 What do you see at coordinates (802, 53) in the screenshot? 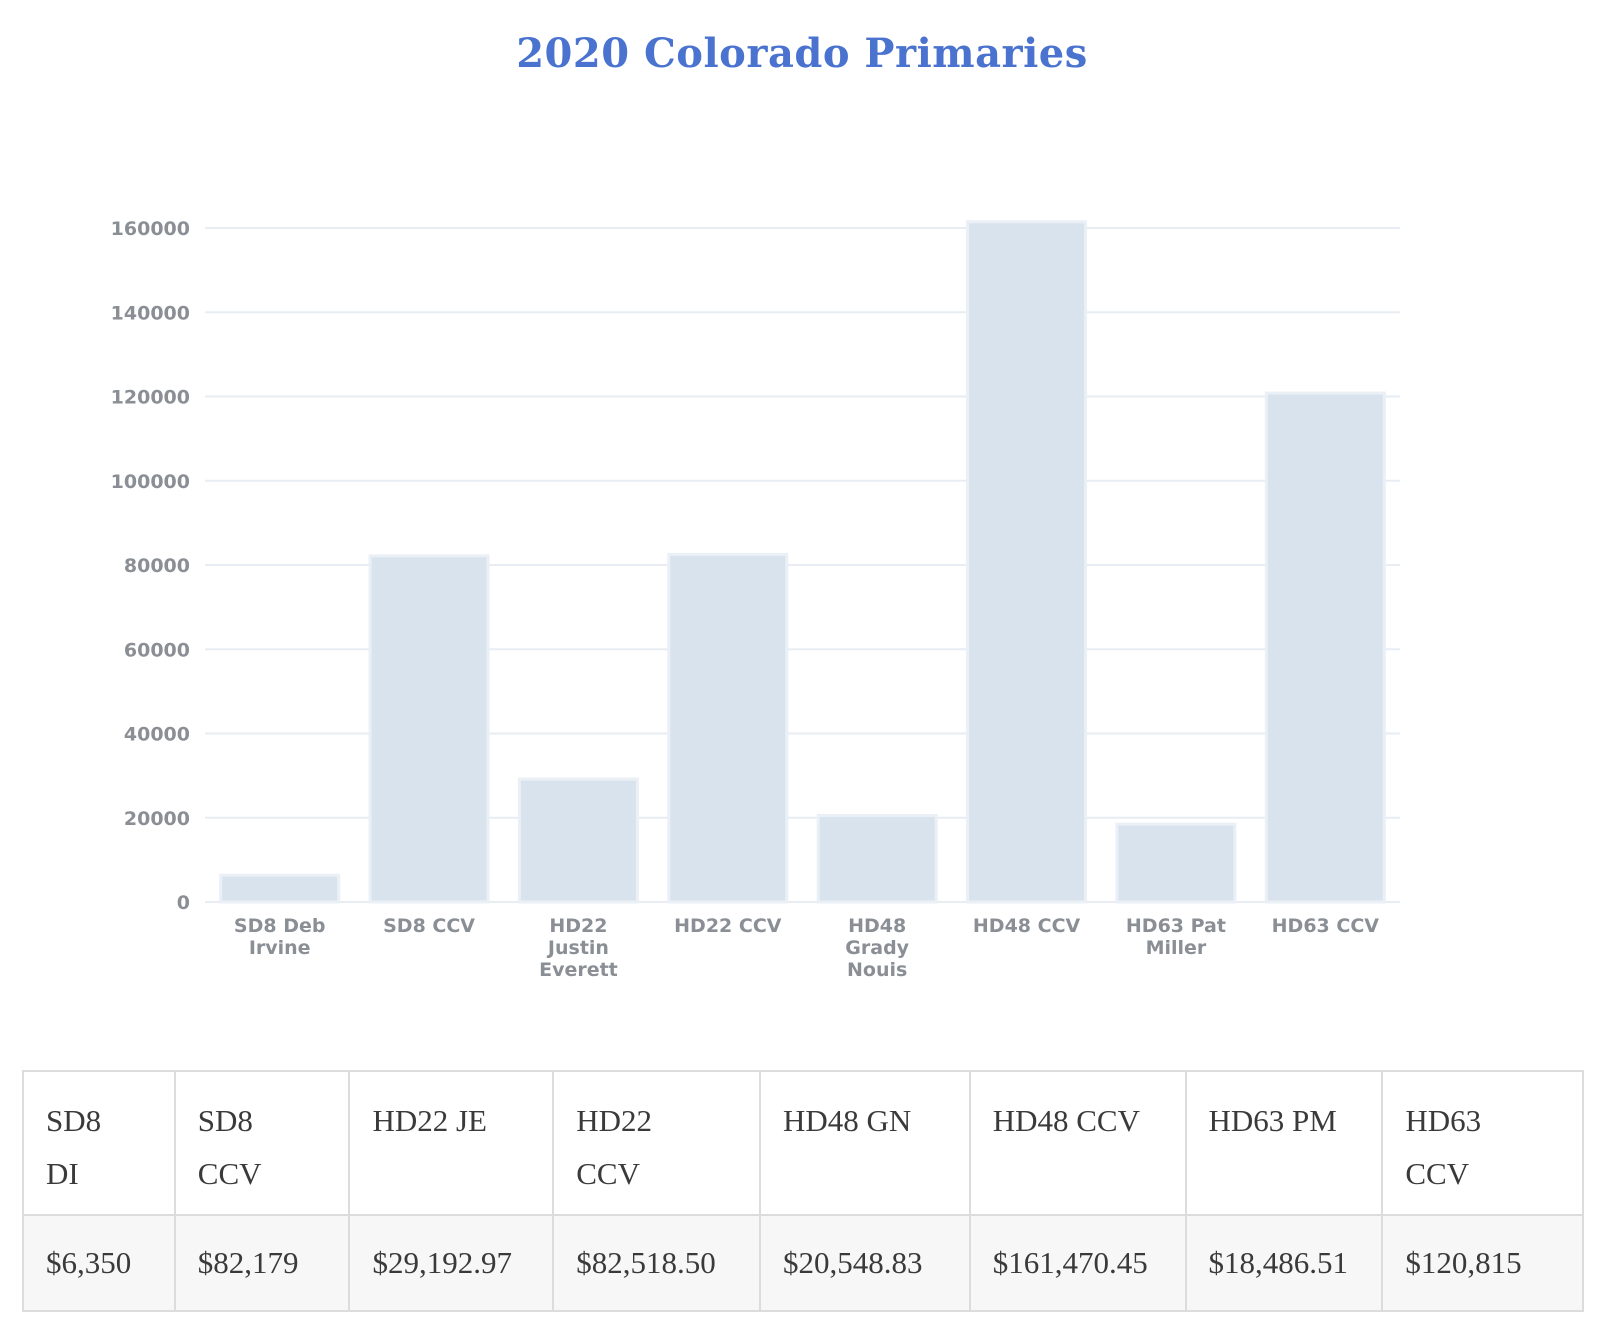
I see `chart-title: 2020 Colorado Primaries` at bounding box center [802, 53].